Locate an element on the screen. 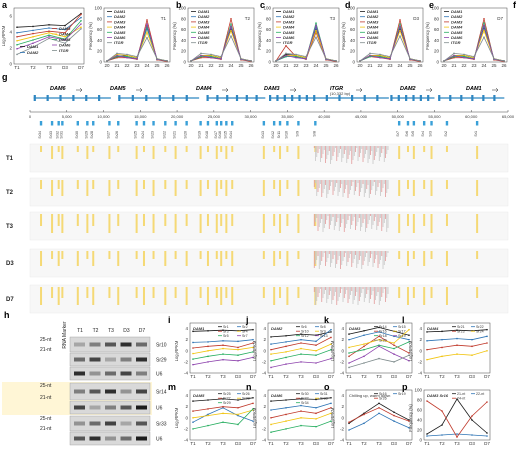 This screenshot has width=520, height=462. sr-label: Sr26 is located at coordinates (117, 135).